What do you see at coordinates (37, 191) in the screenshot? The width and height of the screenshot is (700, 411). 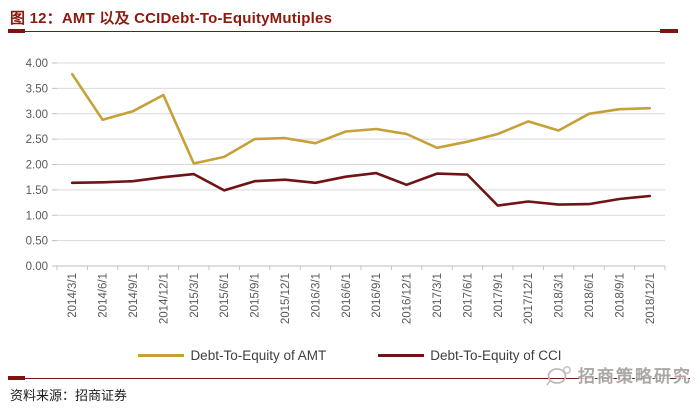 I see `y-tick-label: 1.50` at bounding box center [37, 191].